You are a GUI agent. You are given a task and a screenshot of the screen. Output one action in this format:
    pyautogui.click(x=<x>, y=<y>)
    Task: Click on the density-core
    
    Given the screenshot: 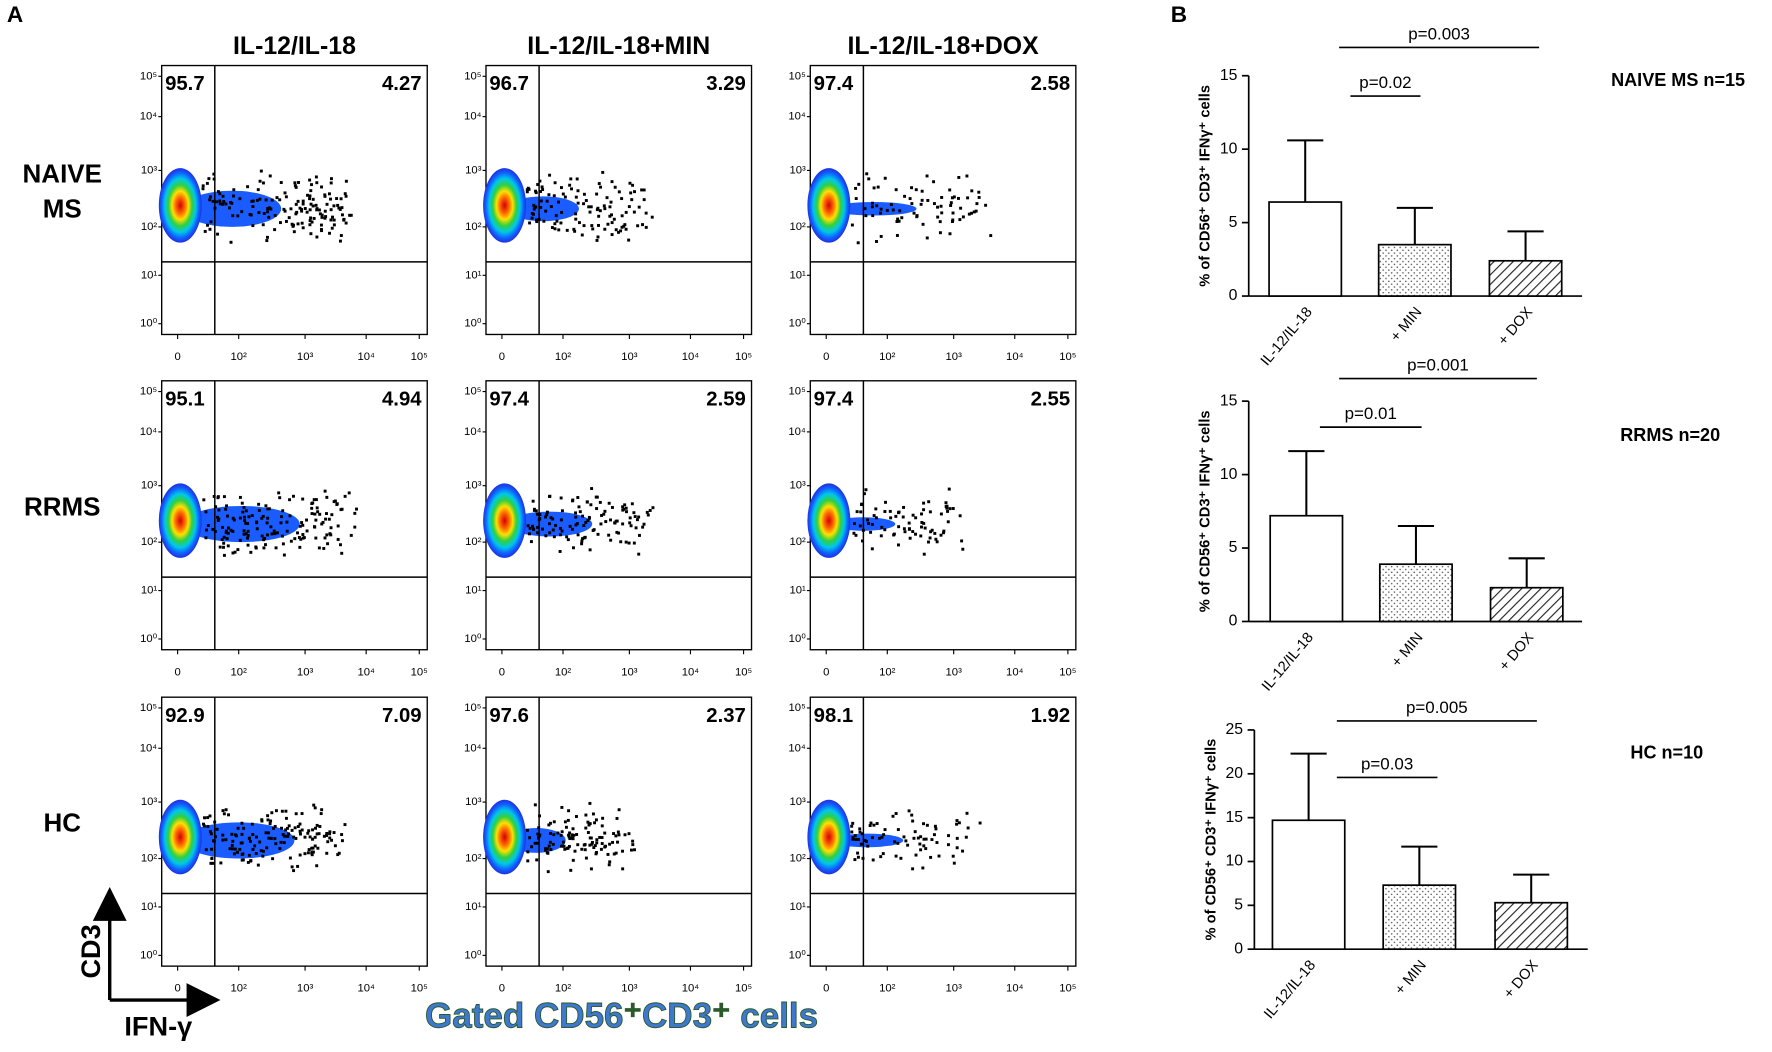 What is the action you would take?
    pyautogui.click(x=829, y=520)
    